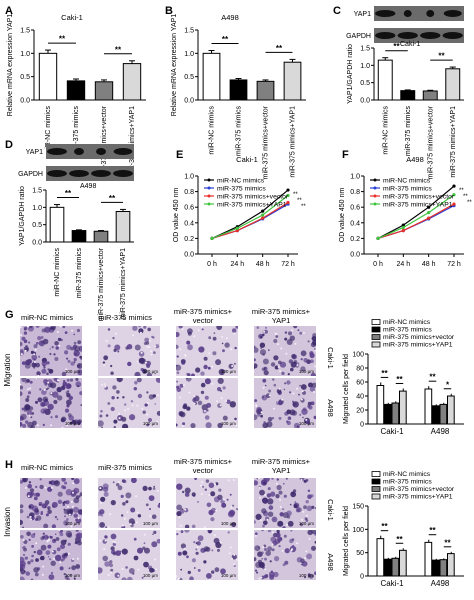 The width and height of the screenshot is (474, 600). Describe the element at coordinates (355, 255) in the screenshot. I see `panel-f-y-tick-label: 0.0` at that location.